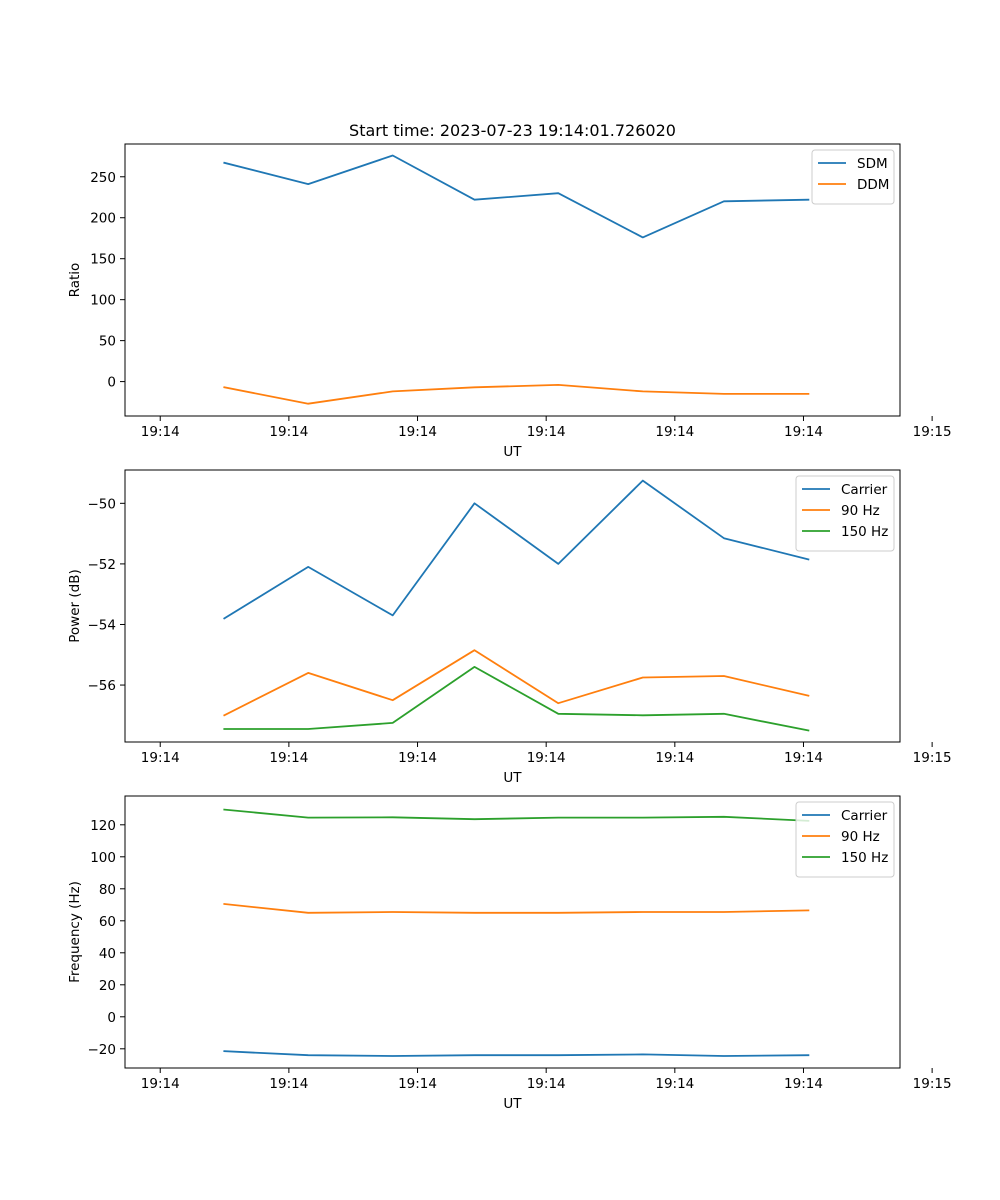  What do you see at coordinates (75, 280) in the screenshot?
I see `y-axis-label: Ratio` at bounding box center [75, 280].